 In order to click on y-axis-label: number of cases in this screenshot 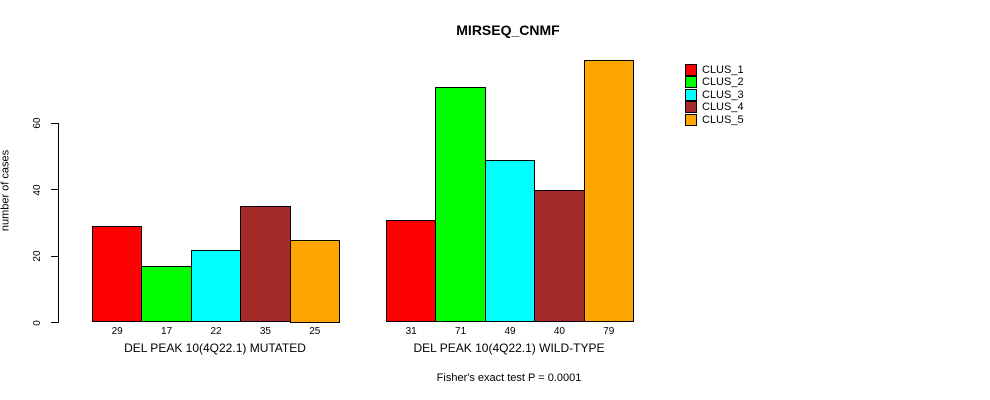, I will do `click(6, 190)`.